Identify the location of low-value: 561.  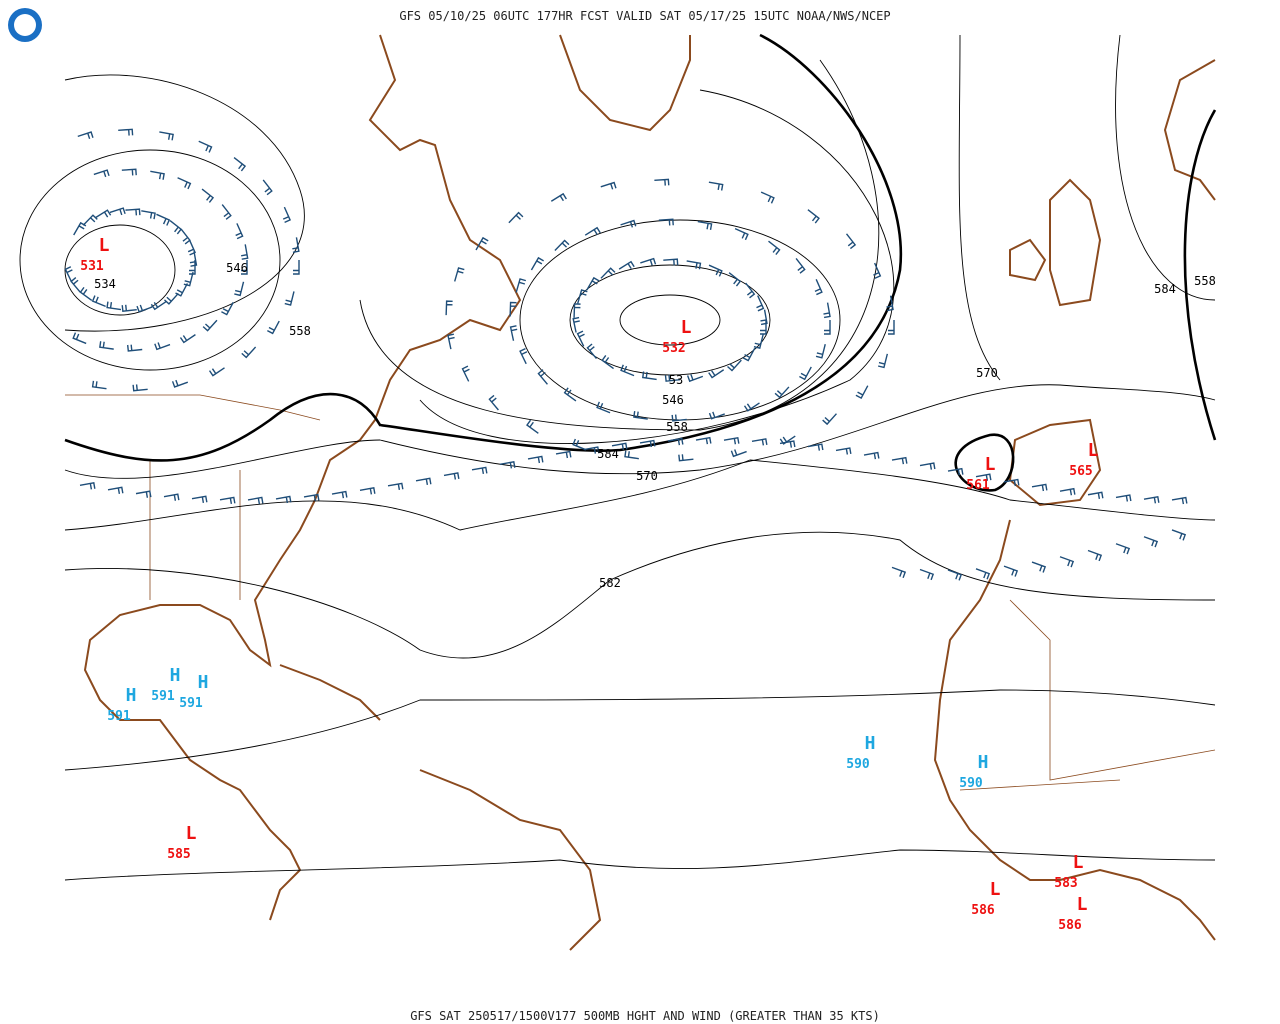
(978, 485).